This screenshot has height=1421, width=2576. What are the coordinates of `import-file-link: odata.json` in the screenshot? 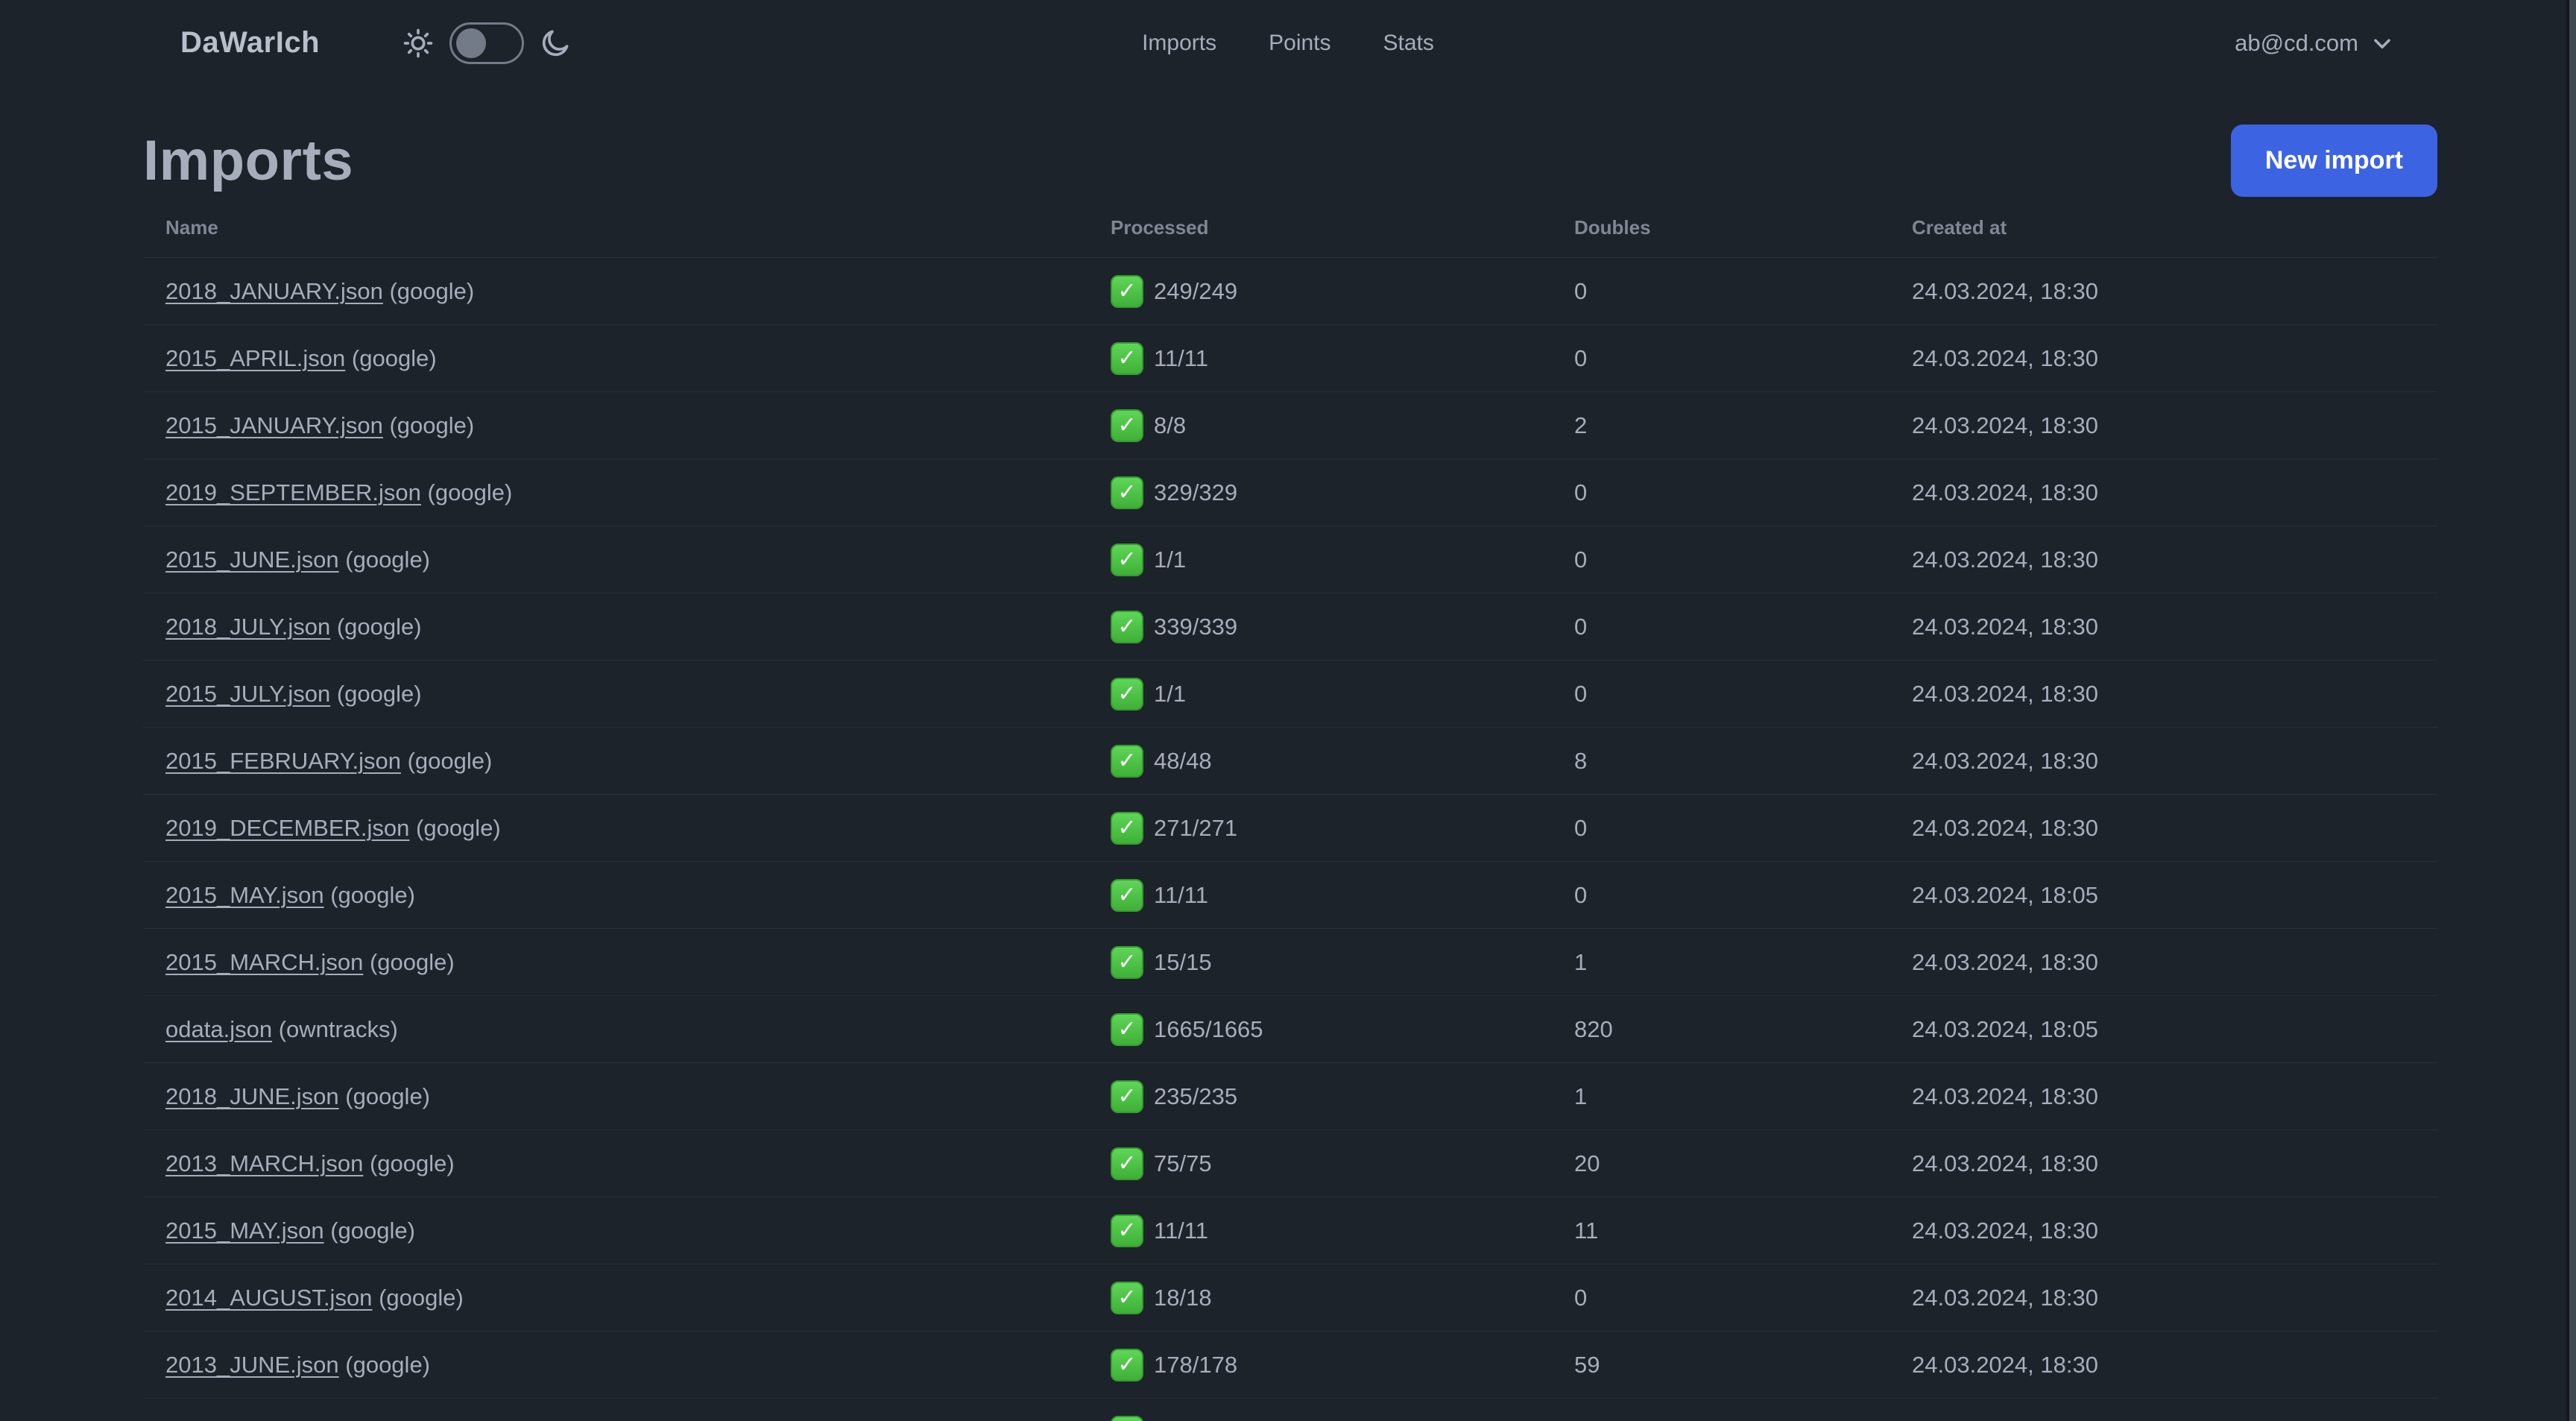 It's located at (219, 1028).